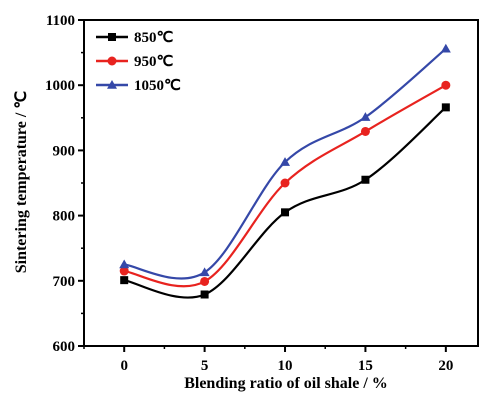 Image resolution: width=484 pixels, height=397 pixels. What do you see at coordinates (154, 62) in the screenshot?
I see `legend-label-1: 950℃` at bounding box center [154, 62].